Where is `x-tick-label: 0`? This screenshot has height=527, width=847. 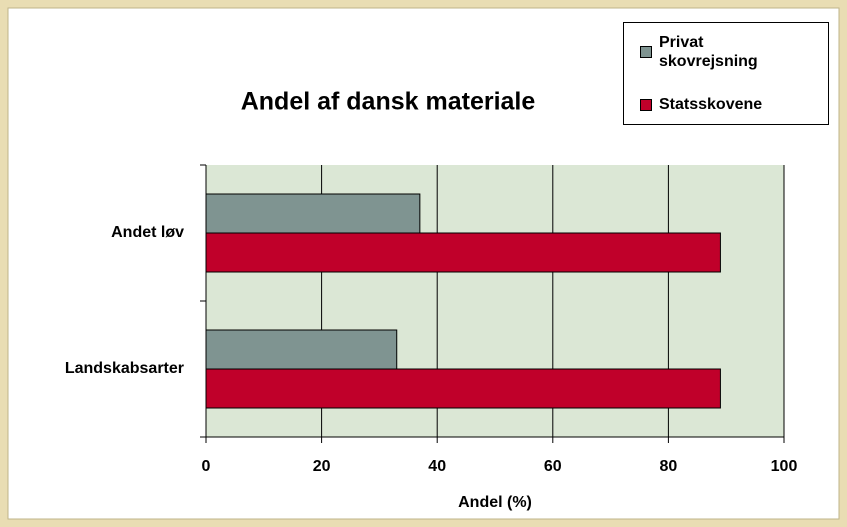
x-tick-label: 0 is located at coordinates (206, 466).